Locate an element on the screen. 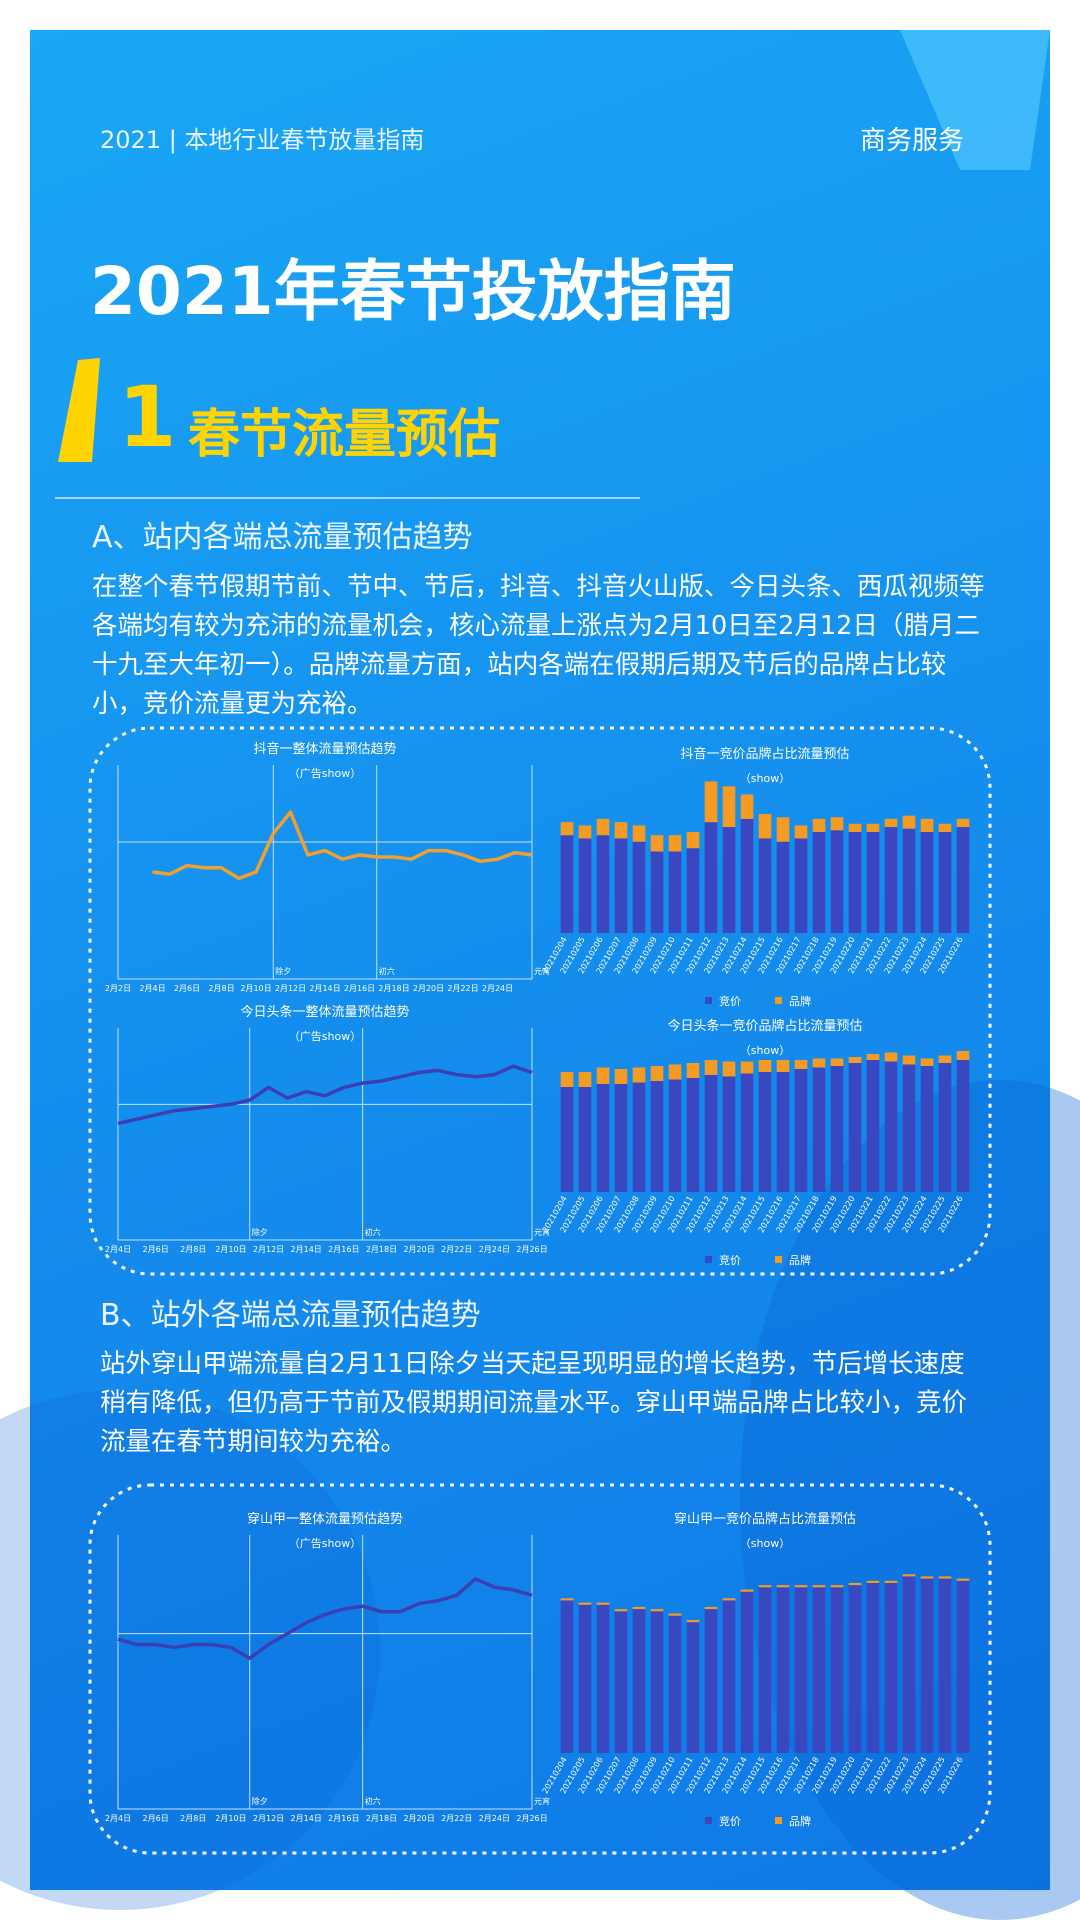 Image resolution: width=1080 pixels, height=1920 pixels. header-left: 2021 | 本地行业春节放量指南 is located at coordinates (262, 140).